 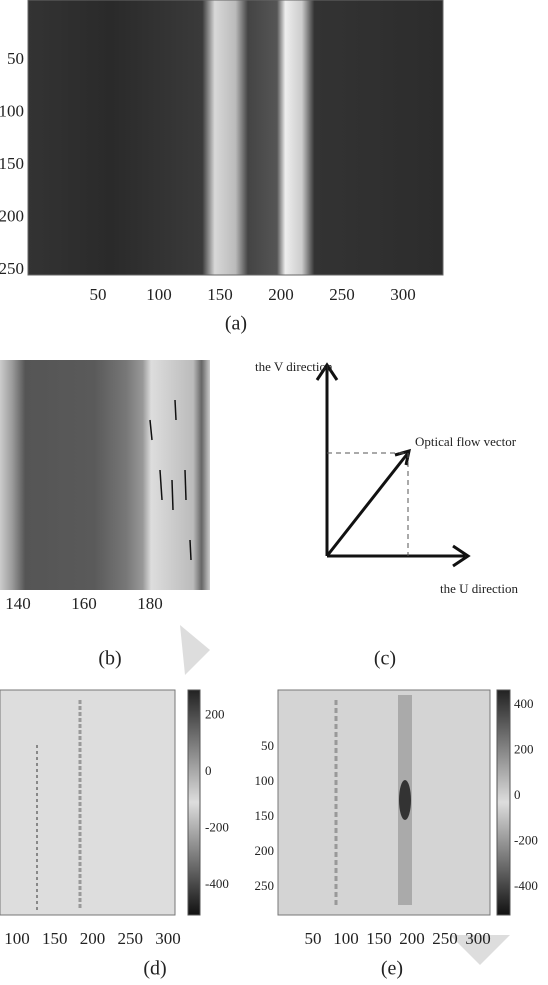 I want to click on image-d, so click(x=88, y=802).